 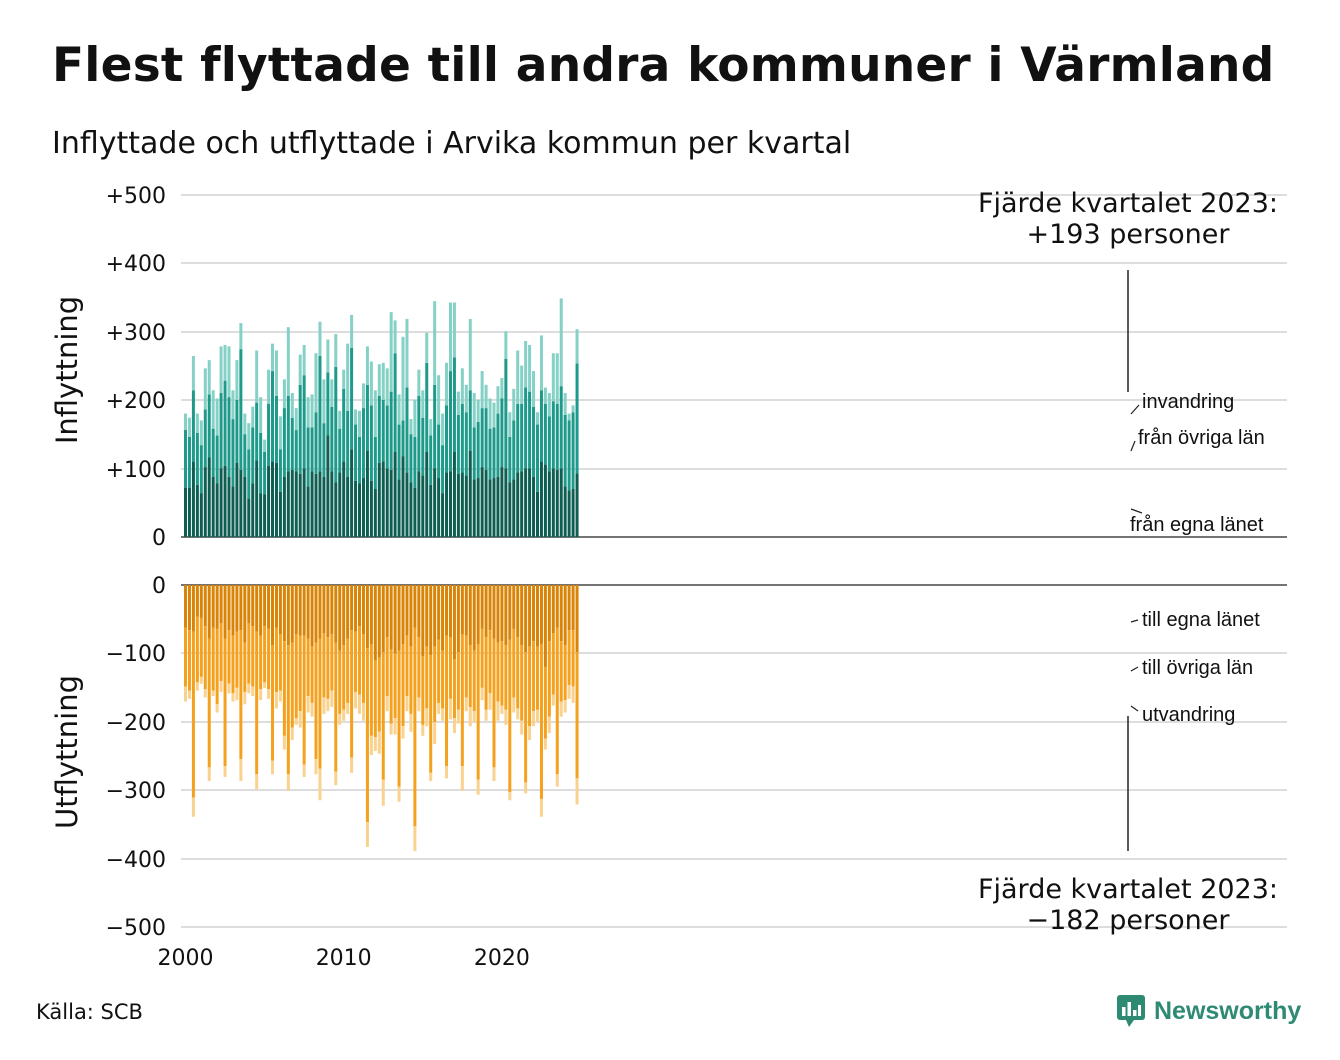 What do you see at coordinates (1201, 620) in the screenshot?
I see `series-label: till egna länet` at bounding box center [1201, 620].